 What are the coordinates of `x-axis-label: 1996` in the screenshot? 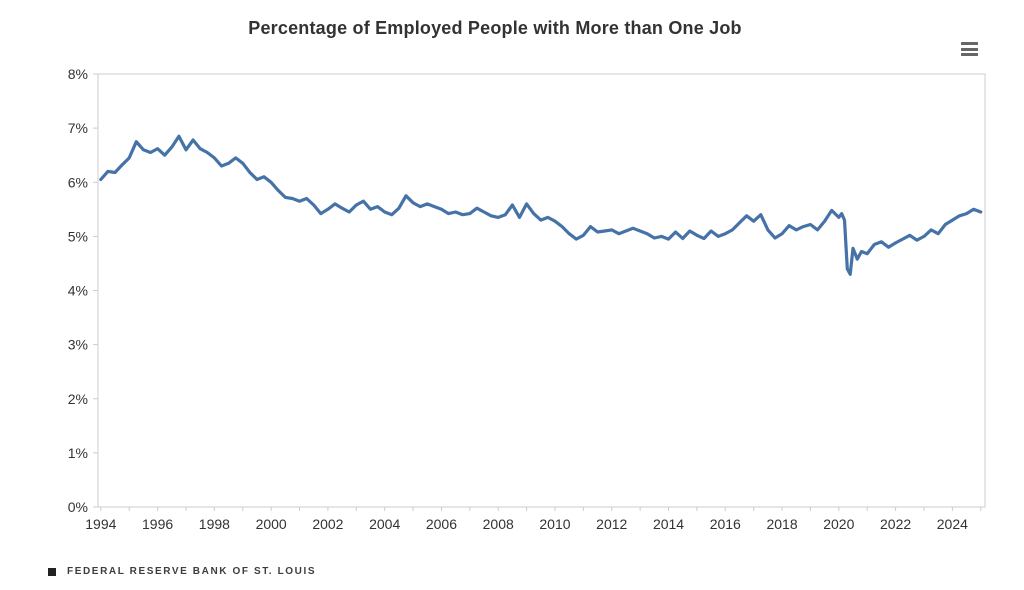 It's located at (157, 524).